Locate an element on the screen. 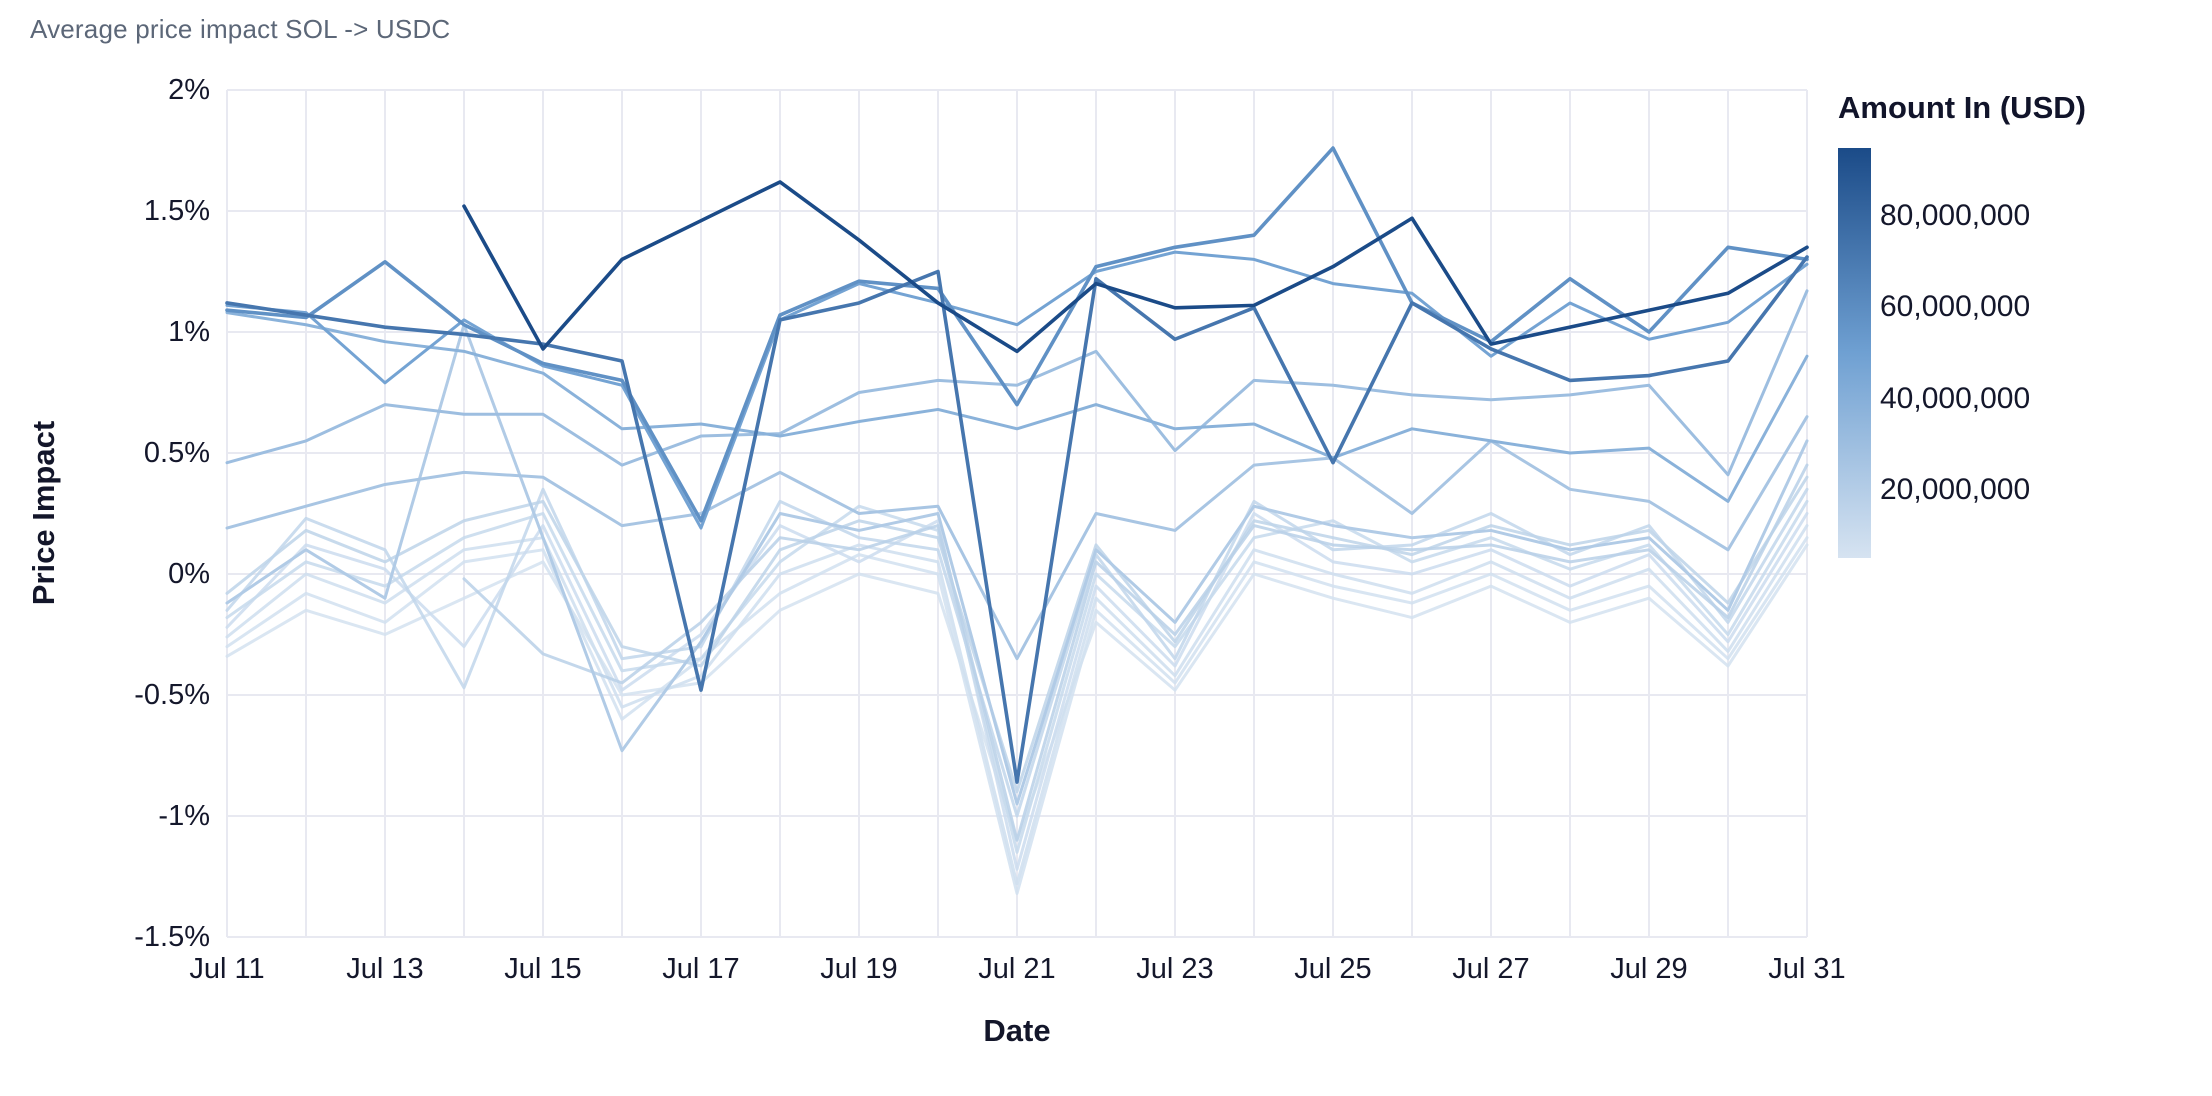  y-tick-label: -0.5% is located at coordinates (172, 695).